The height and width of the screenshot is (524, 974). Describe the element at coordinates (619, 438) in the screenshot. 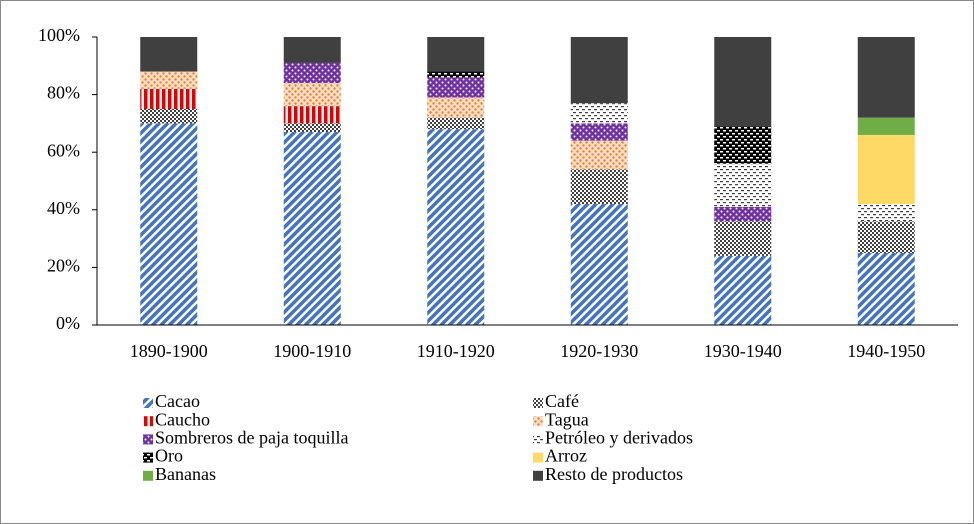

I see `legend-label: Petróleo y derivados` at that location.